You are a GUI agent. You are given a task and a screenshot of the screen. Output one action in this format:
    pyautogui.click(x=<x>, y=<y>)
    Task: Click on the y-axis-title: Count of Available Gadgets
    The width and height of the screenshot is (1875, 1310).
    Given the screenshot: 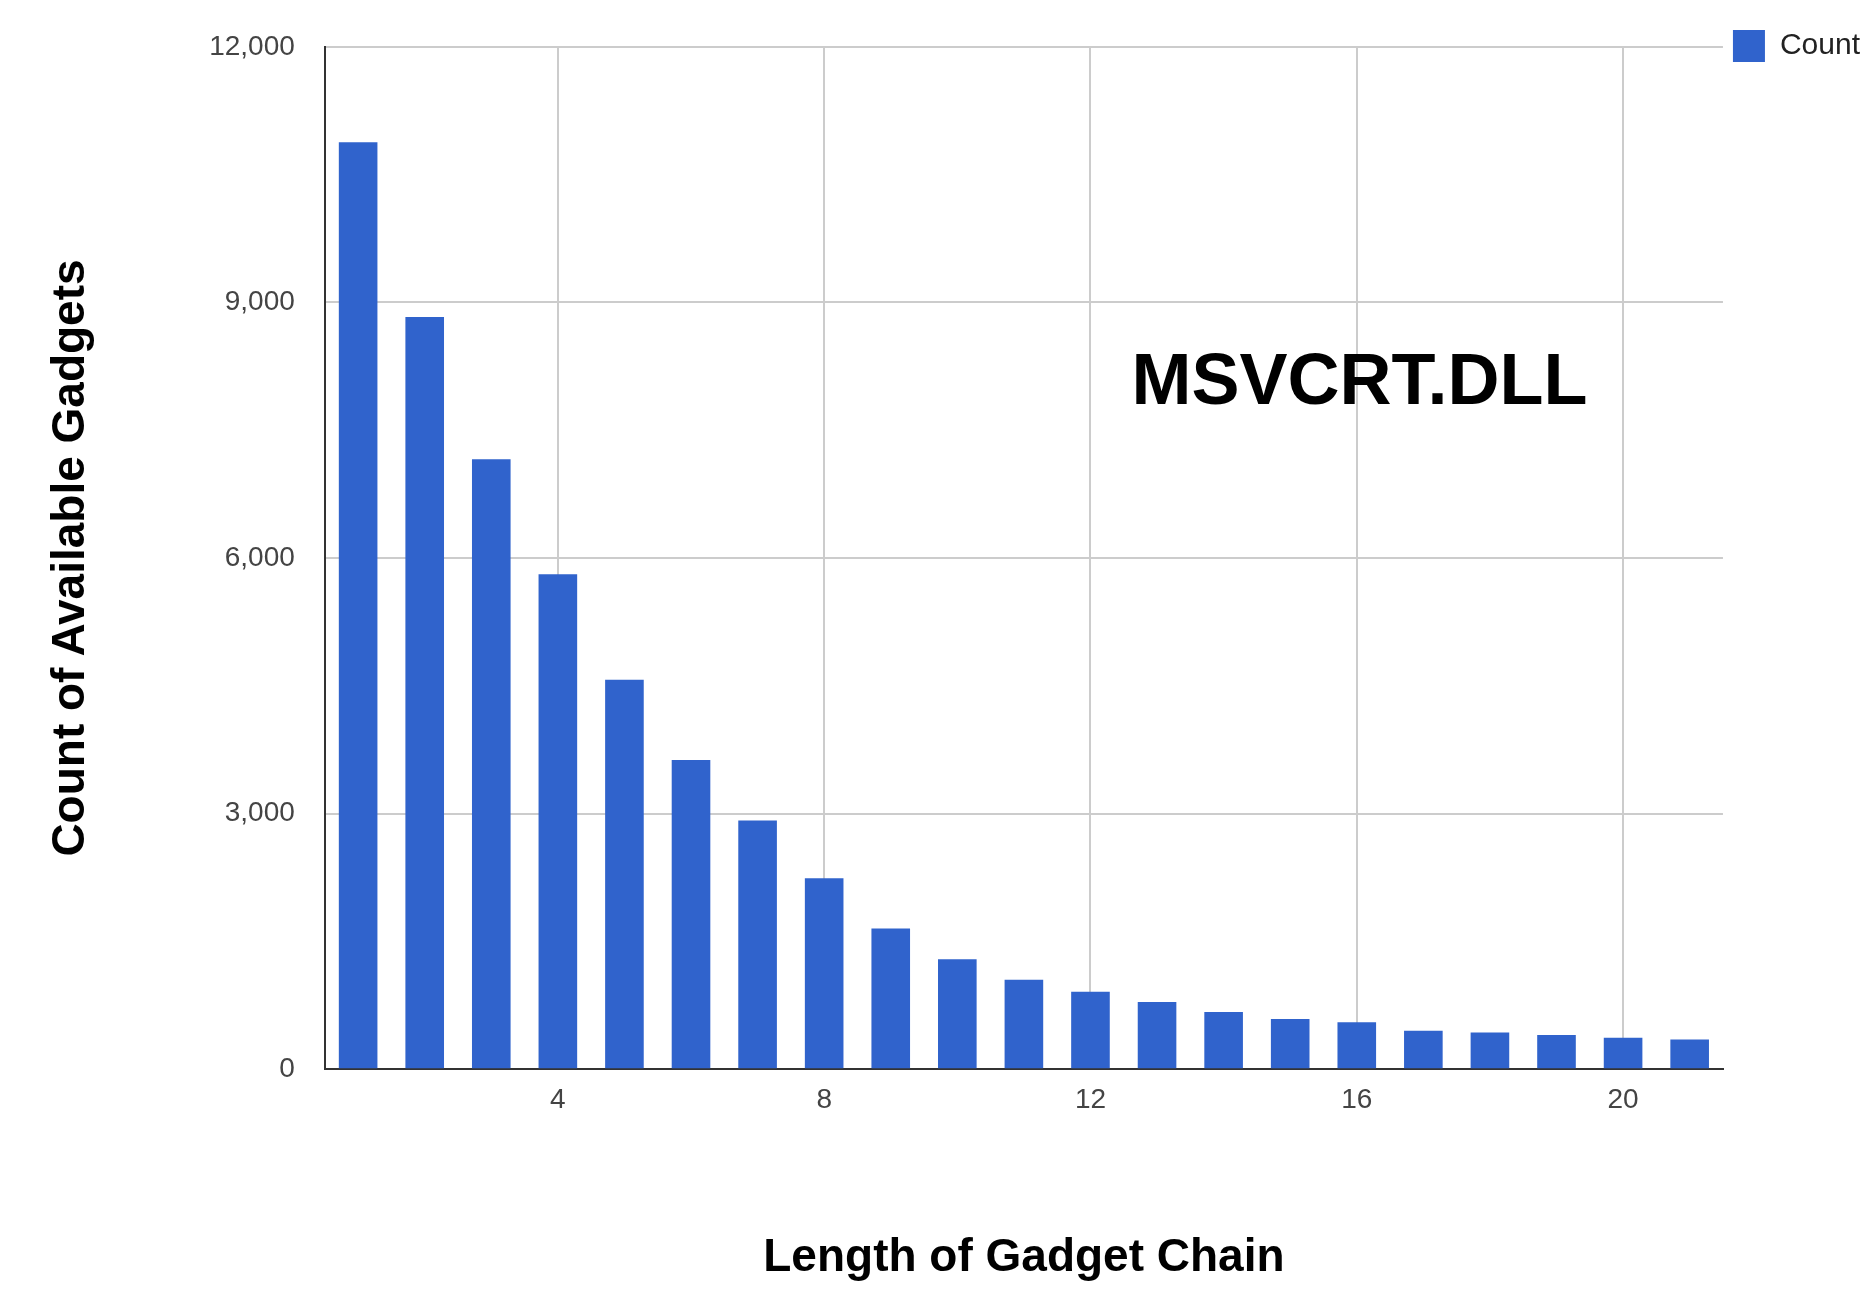 What is the action you would take?
    pyautogui.click(x=68, y=558)
    